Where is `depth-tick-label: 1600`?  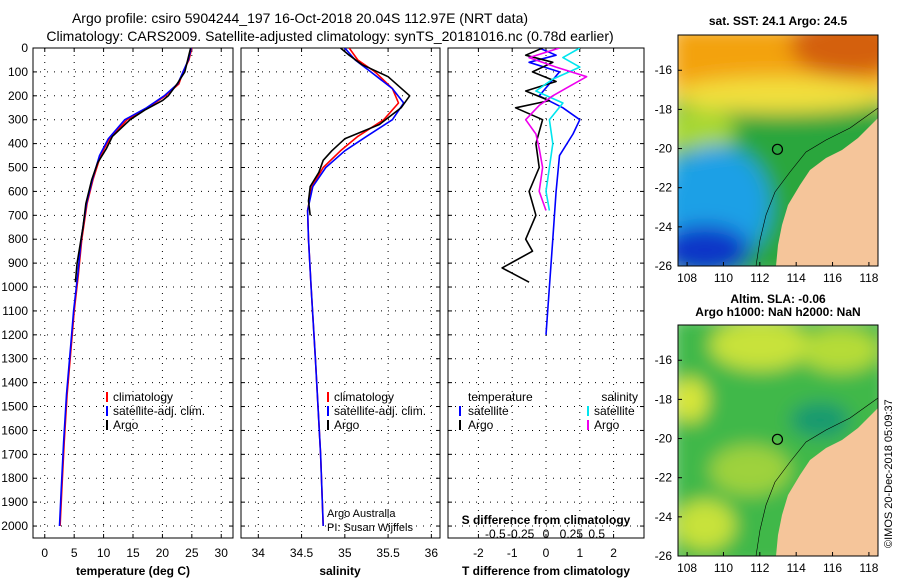 depth-tick-label: 1600 is located at coordinates (14, 430).